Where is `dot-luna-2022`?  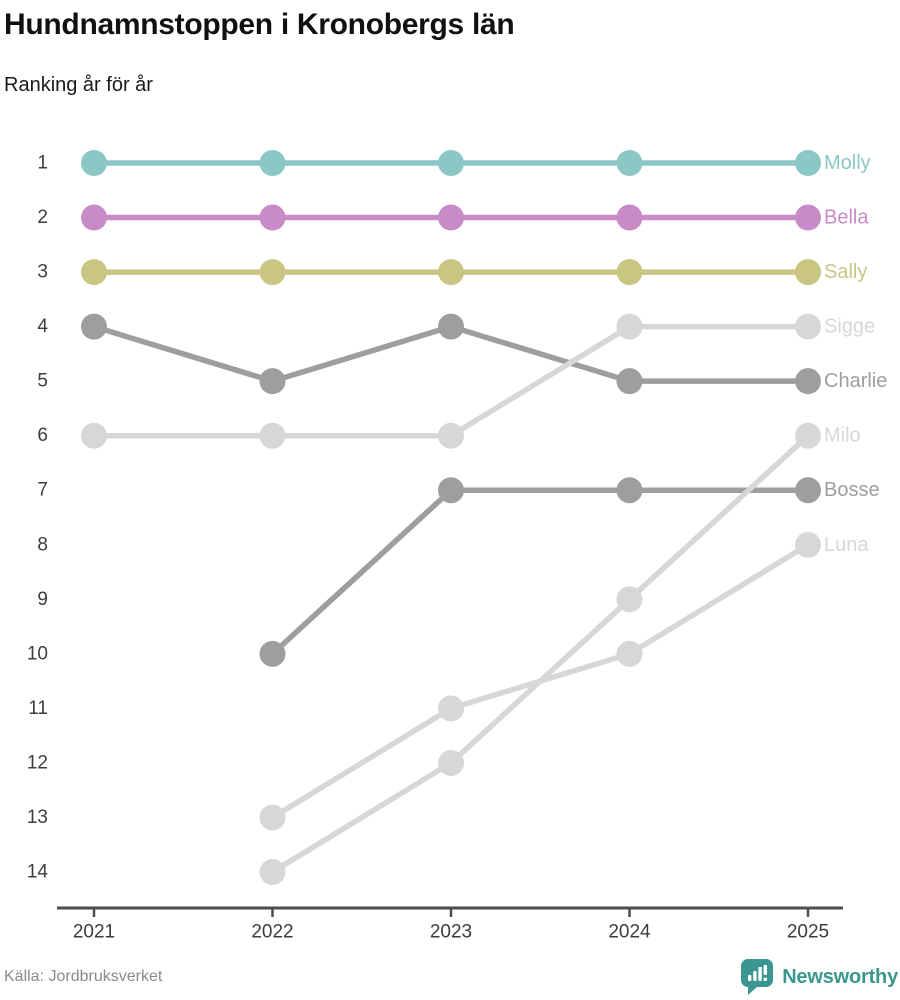
dot-luna-2022 is located at coordinates (272, 817).